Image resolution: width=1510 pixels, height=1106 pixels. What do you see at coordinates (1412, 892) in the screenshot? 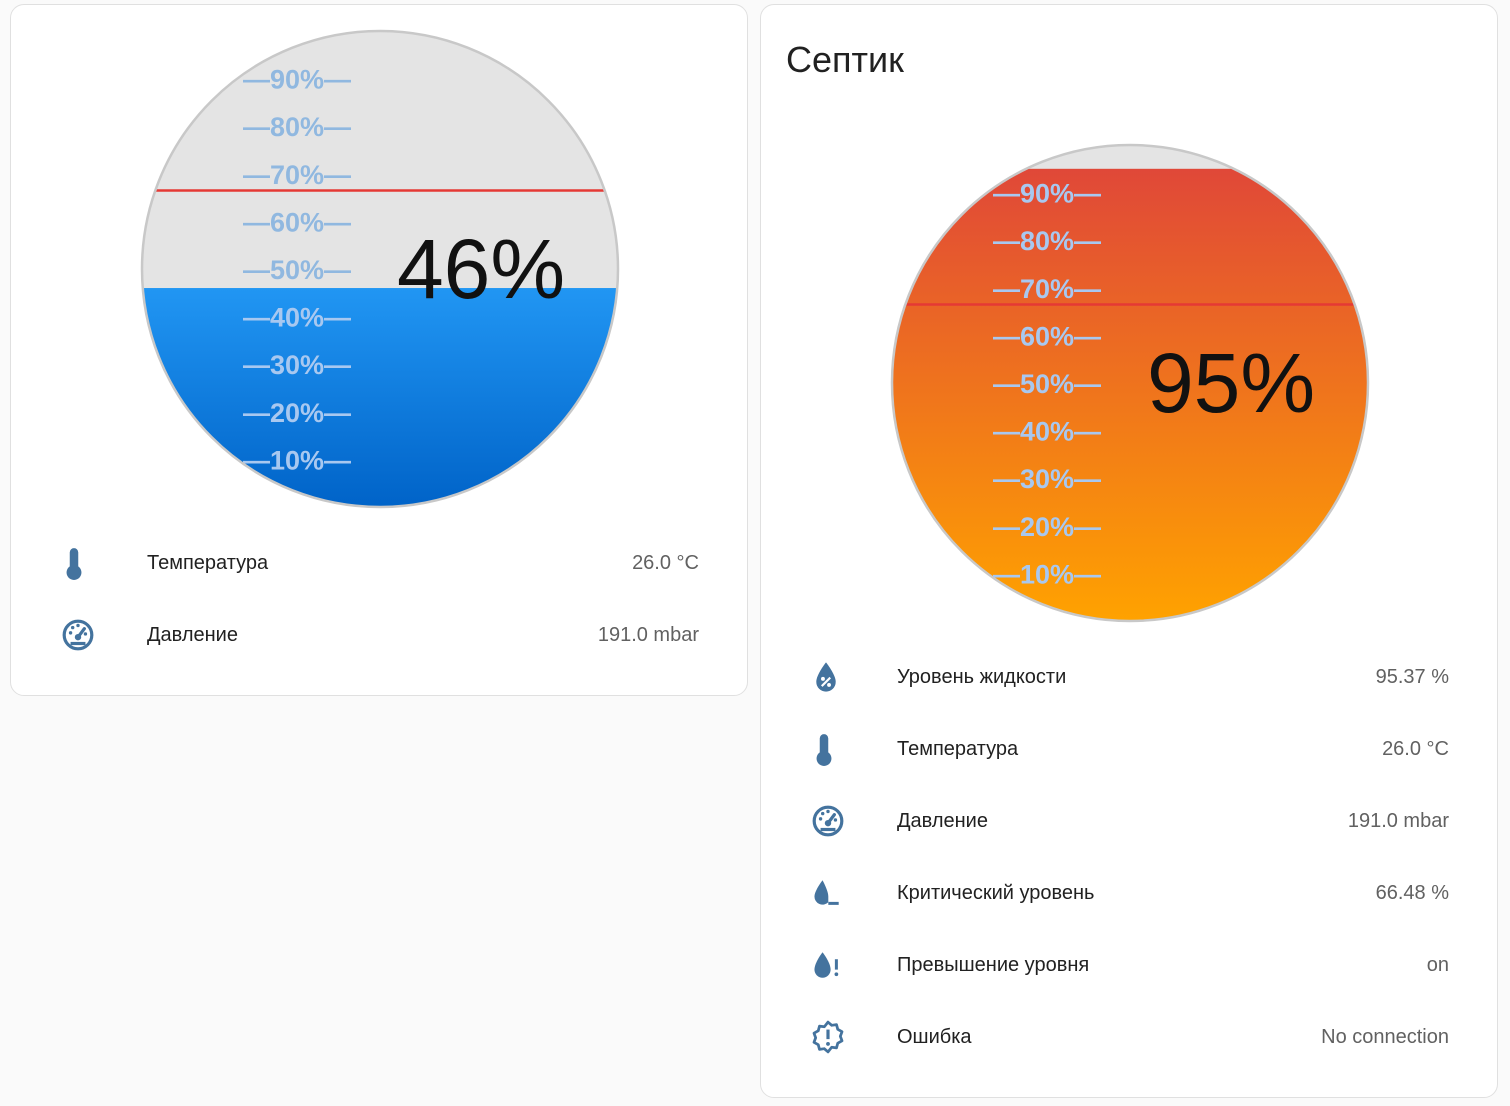
I see `entity-value: 66.48 %` at bounding box center [1412, 892].